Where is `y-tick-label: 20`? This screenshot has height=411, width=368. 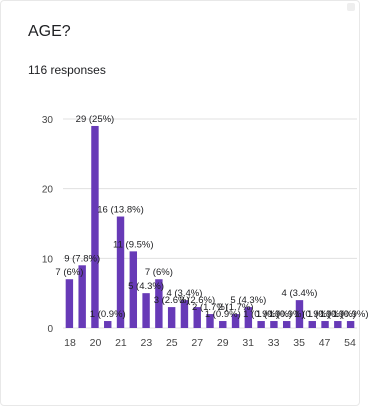 y-tick-label: 20 is located at coordinates (48, 190).